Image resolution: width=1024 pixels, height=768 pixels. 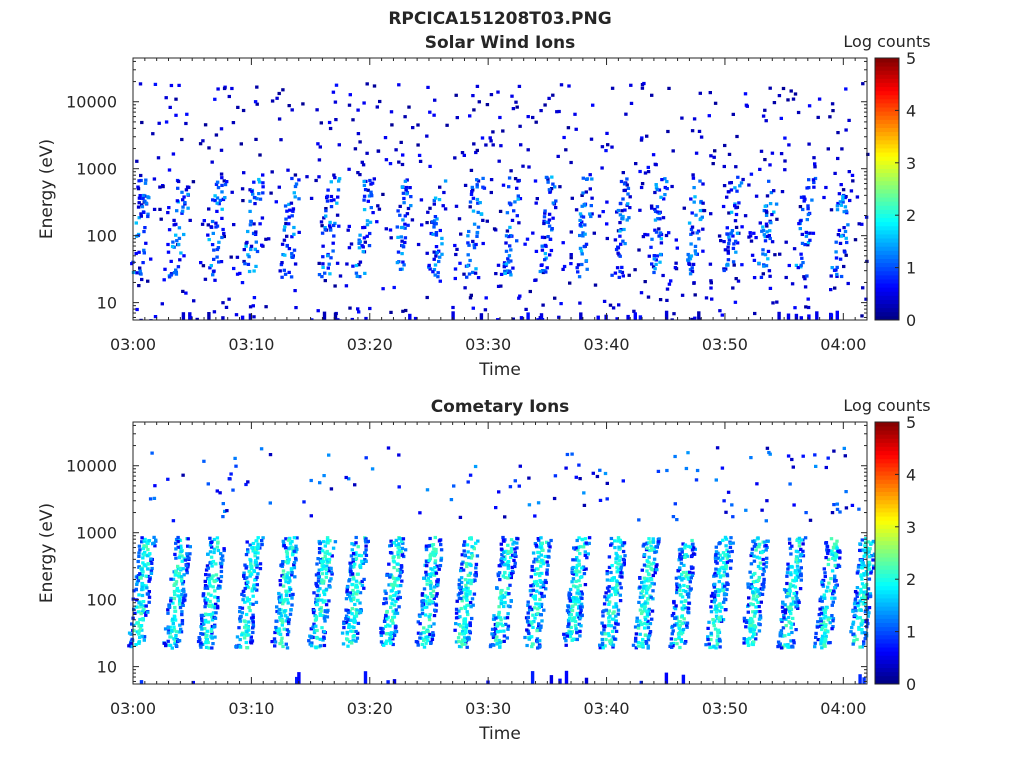 I want to click on y-tick-label: 1000, so click(x=96, y=169).